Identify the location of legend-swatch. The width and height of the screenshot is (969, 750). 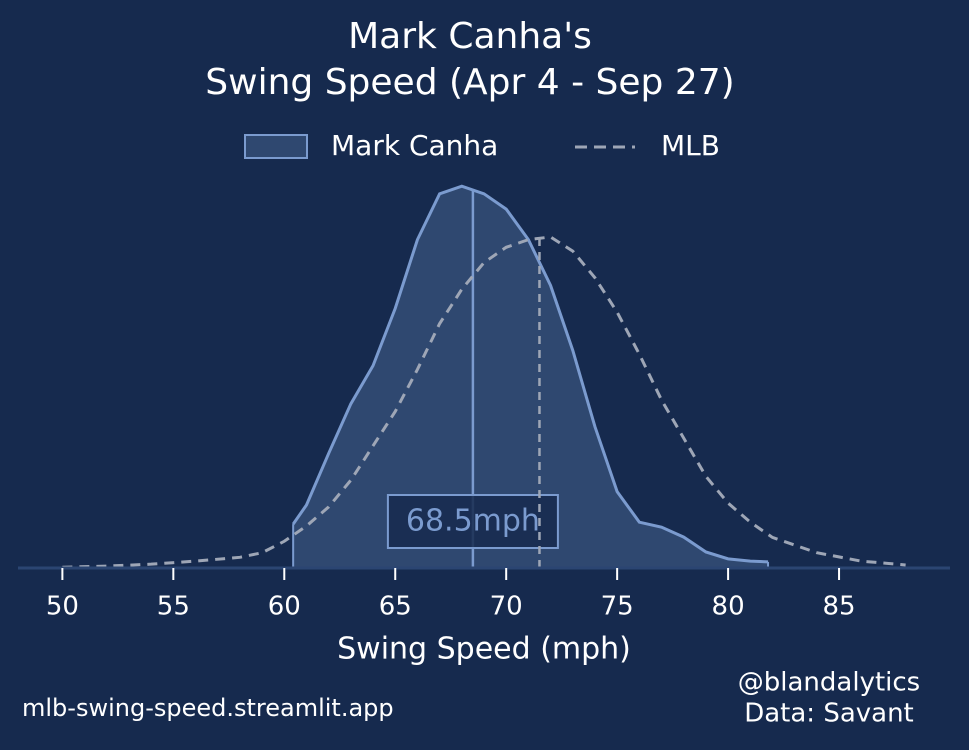
(276, 146).